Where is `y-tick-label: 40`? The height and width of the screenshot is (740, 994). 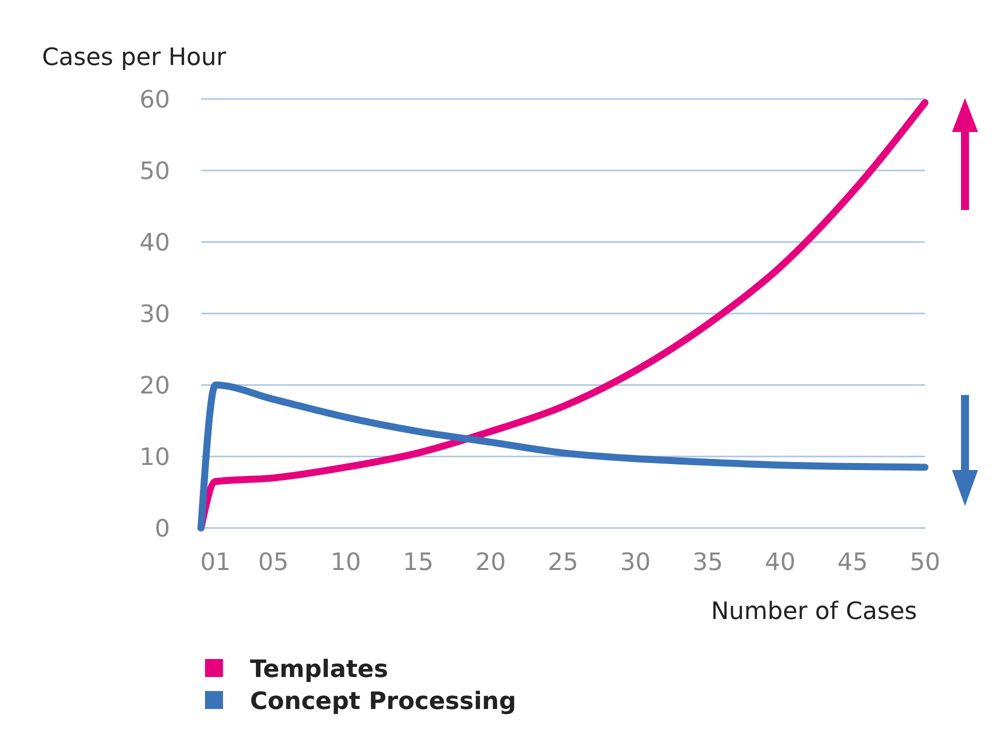 y-tick-label: 40 is located at coordinates (154, 242).